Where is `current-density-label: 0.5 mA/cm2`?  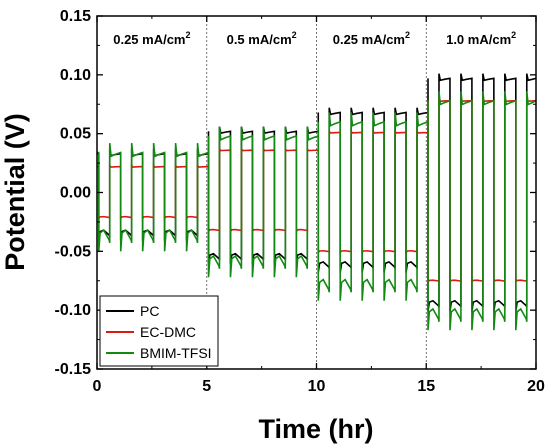
current-density-label: 0.5 mA/cm2 is located at coordinates (262, 38).